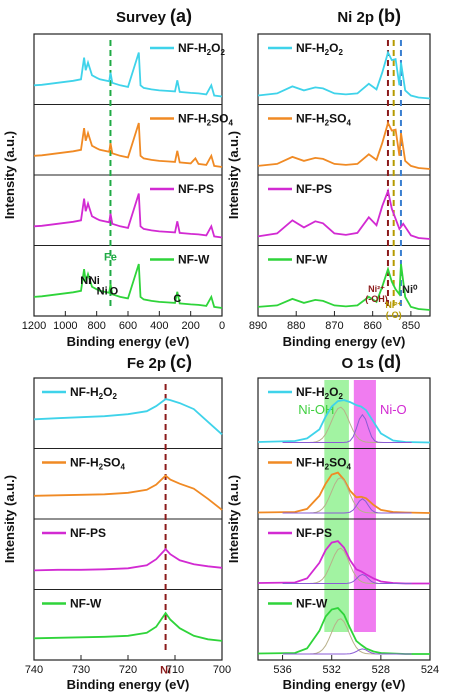  I want to click on panel-title: Fe 2p, so click(146, 363).